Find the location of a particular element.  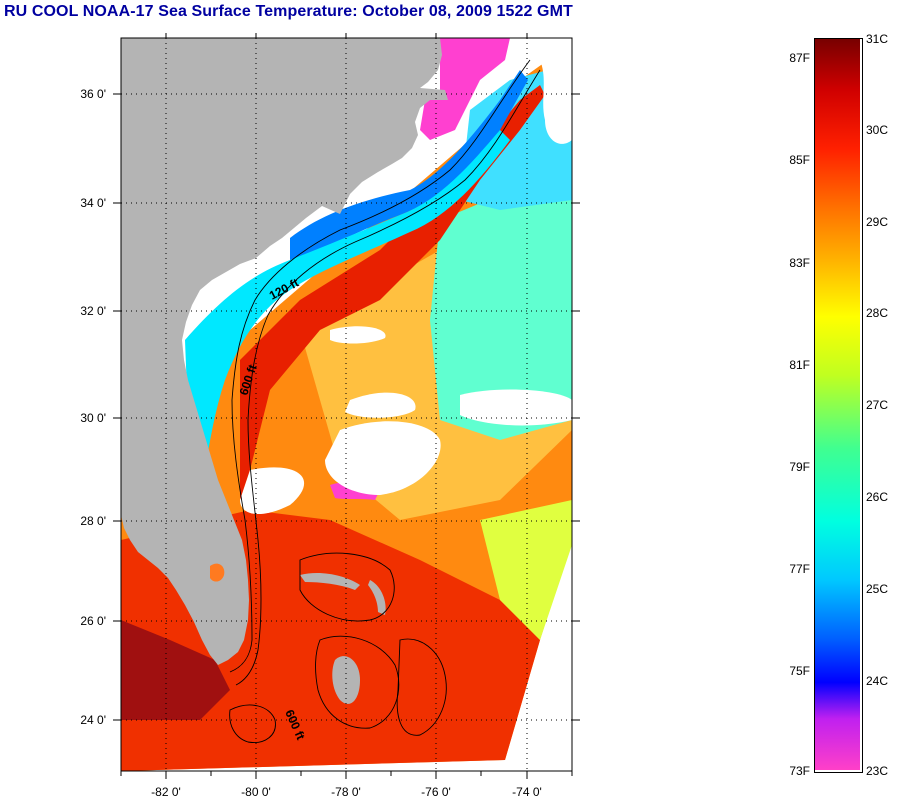

colorbar-gradient is located at coordinates (837, 404).